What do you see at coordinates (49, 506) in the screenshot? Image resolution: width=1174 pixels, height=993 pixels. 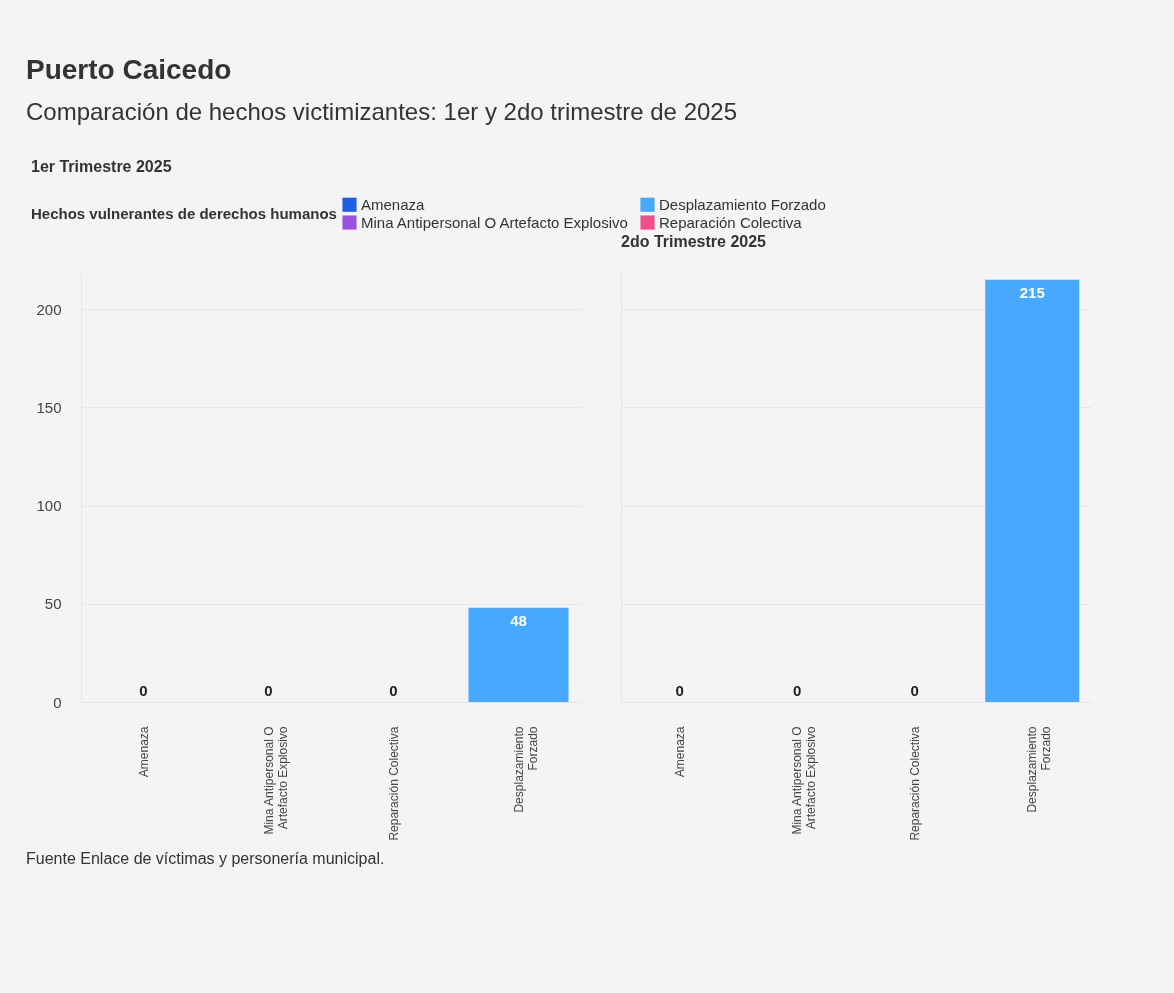 I see `y-tick-label: 100` at bounding box center [49, 506].